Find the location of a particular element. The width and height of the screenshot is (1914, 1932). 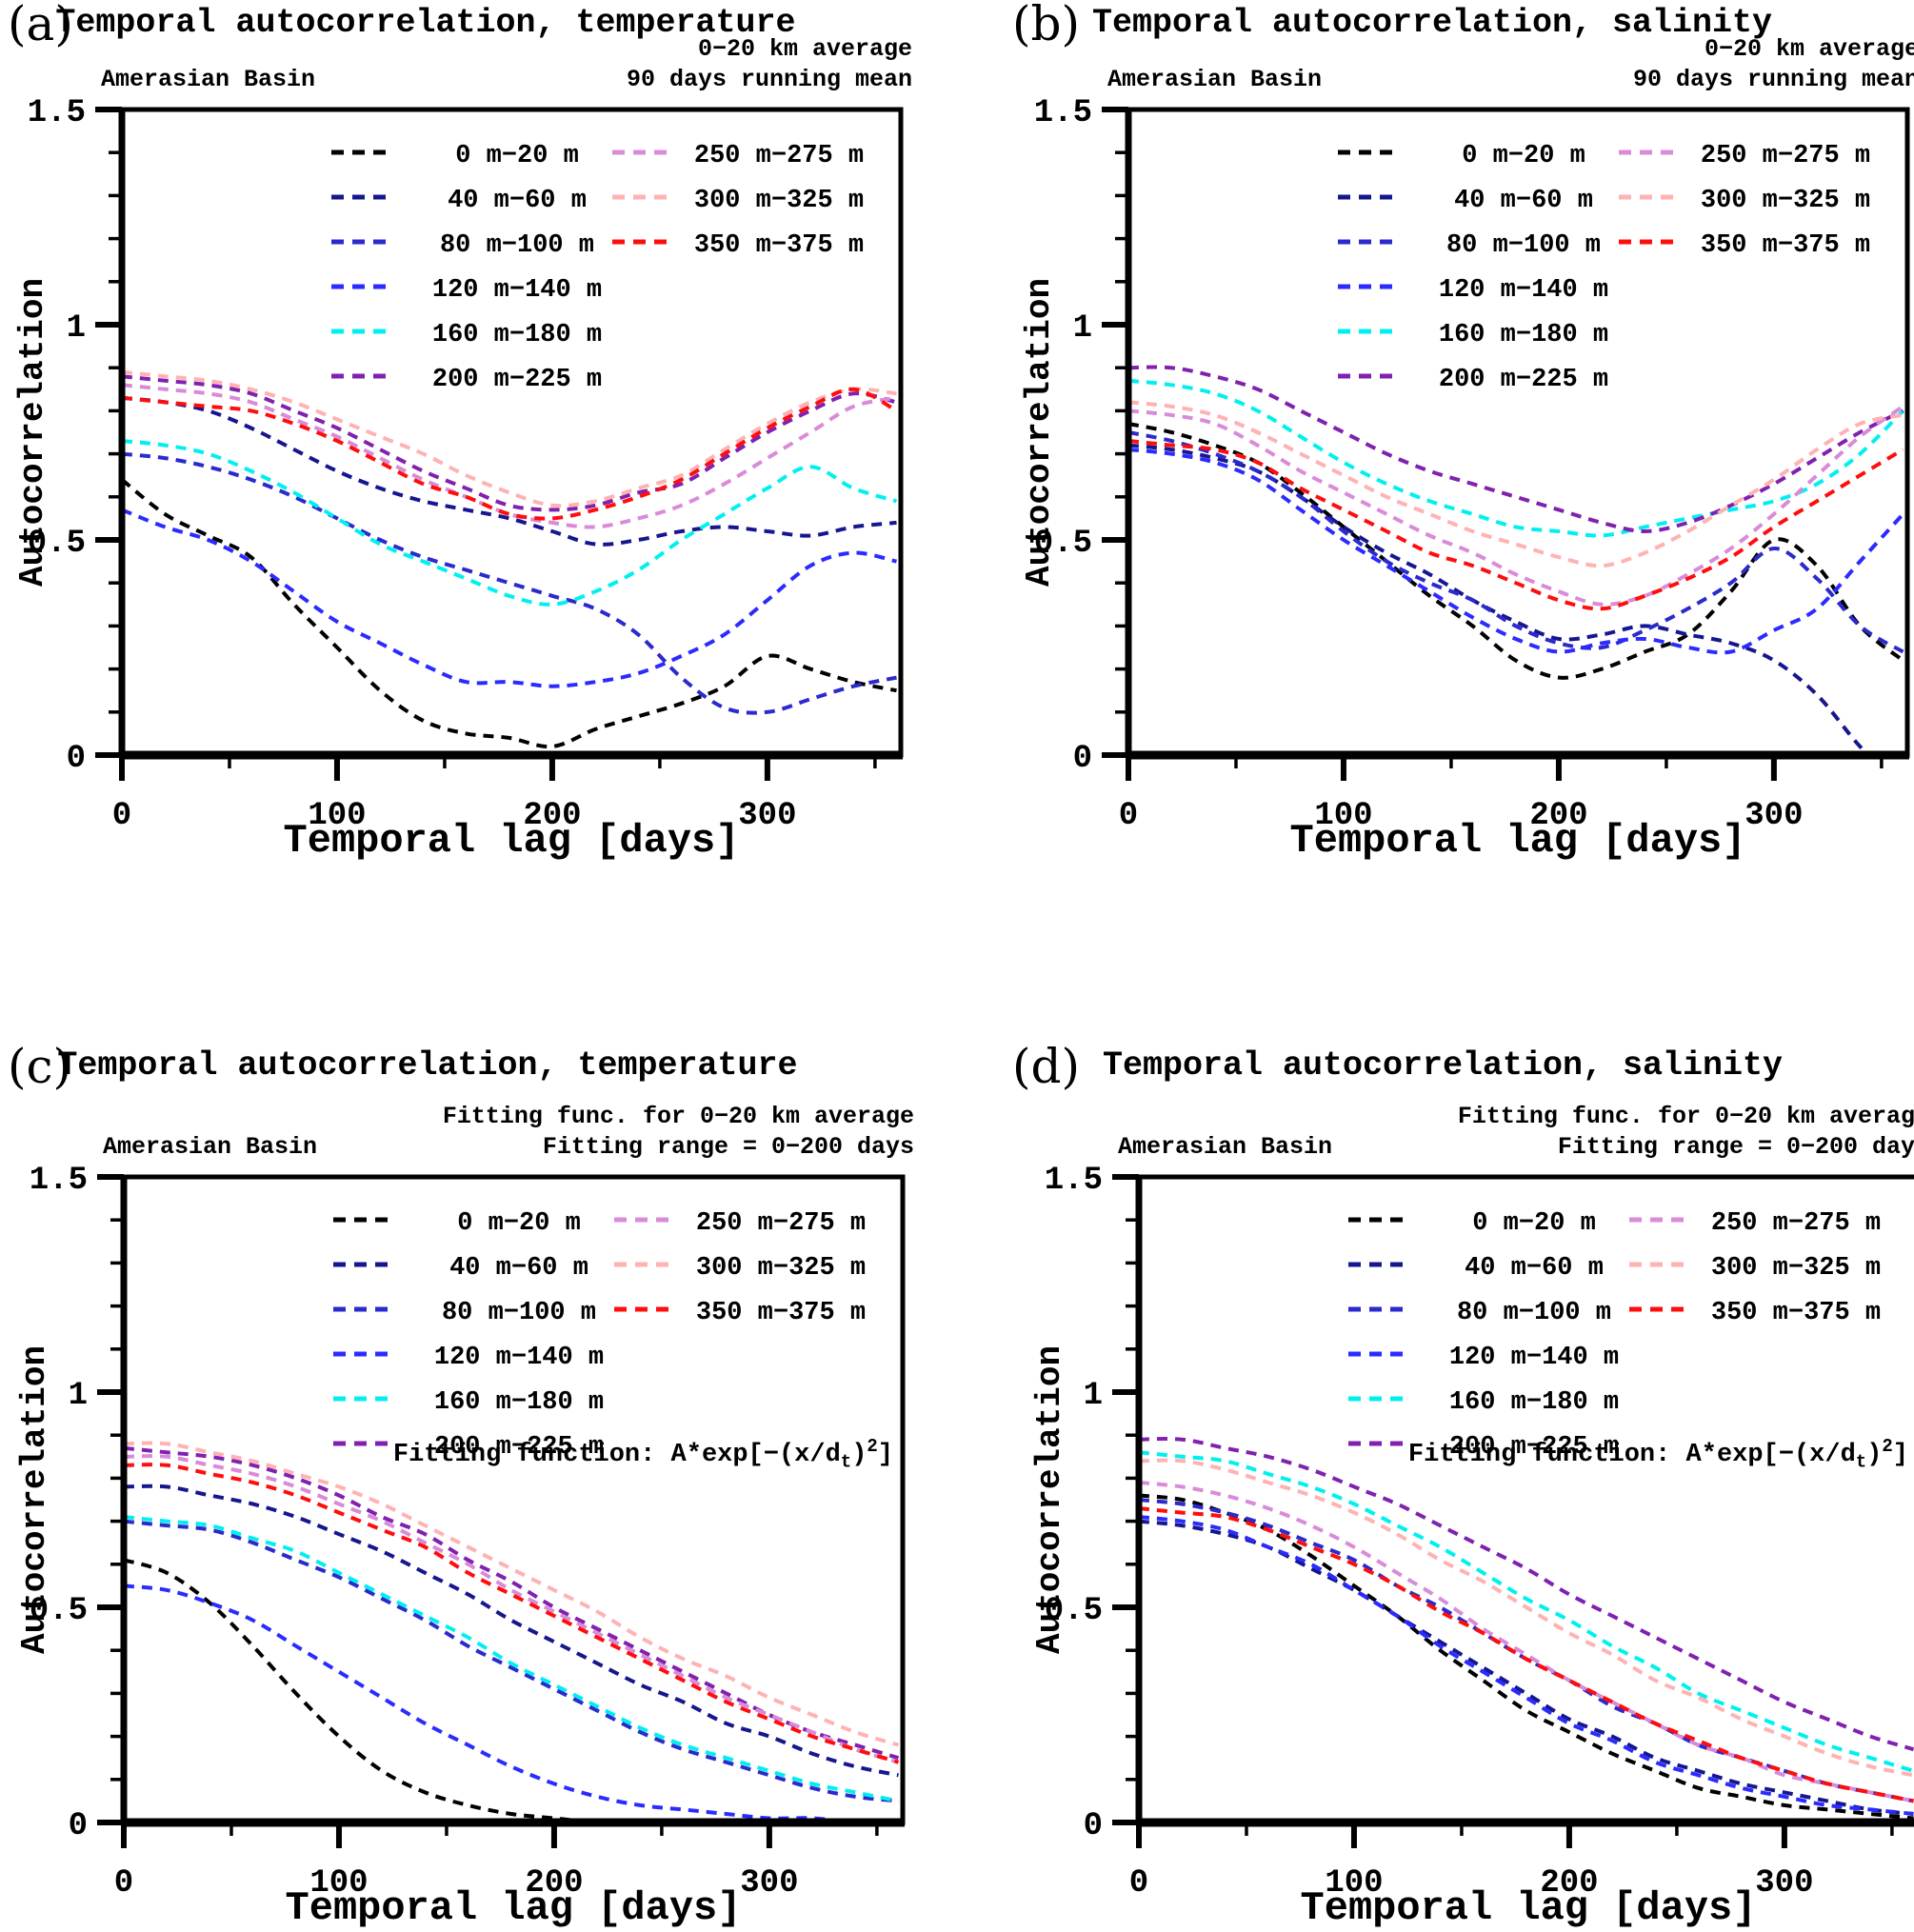

legend-label: 200 m−225 m is located at coordinates (1534, 1447).